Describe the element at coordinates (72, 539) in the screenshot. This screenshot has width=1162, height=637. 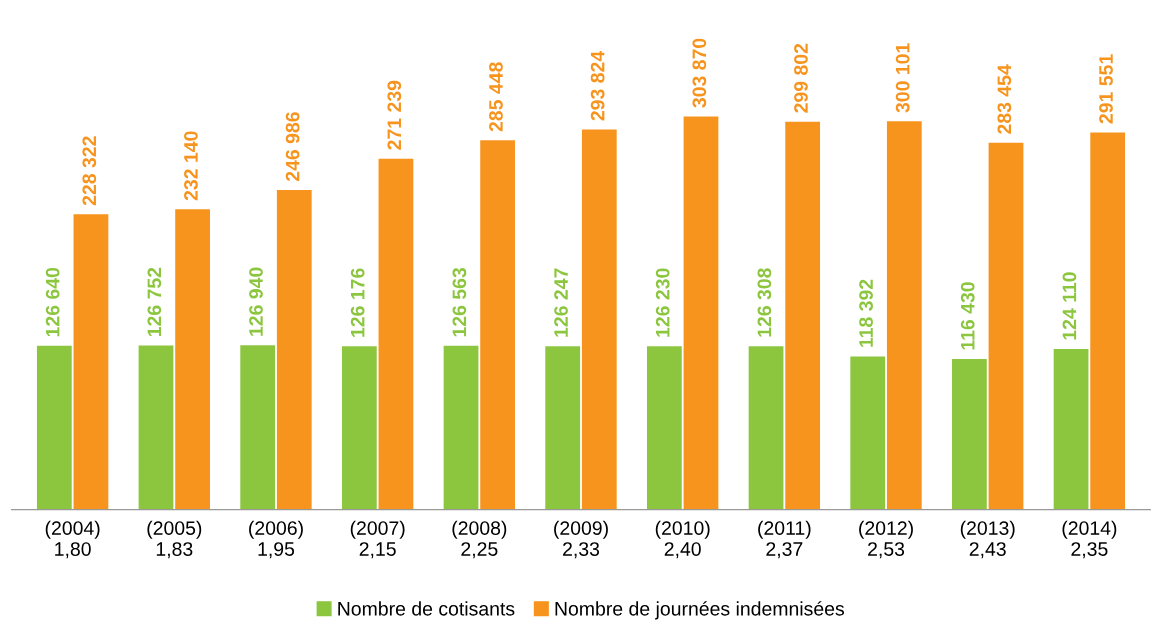
I see `x-tick-label: (2004) 1,80` at that location.